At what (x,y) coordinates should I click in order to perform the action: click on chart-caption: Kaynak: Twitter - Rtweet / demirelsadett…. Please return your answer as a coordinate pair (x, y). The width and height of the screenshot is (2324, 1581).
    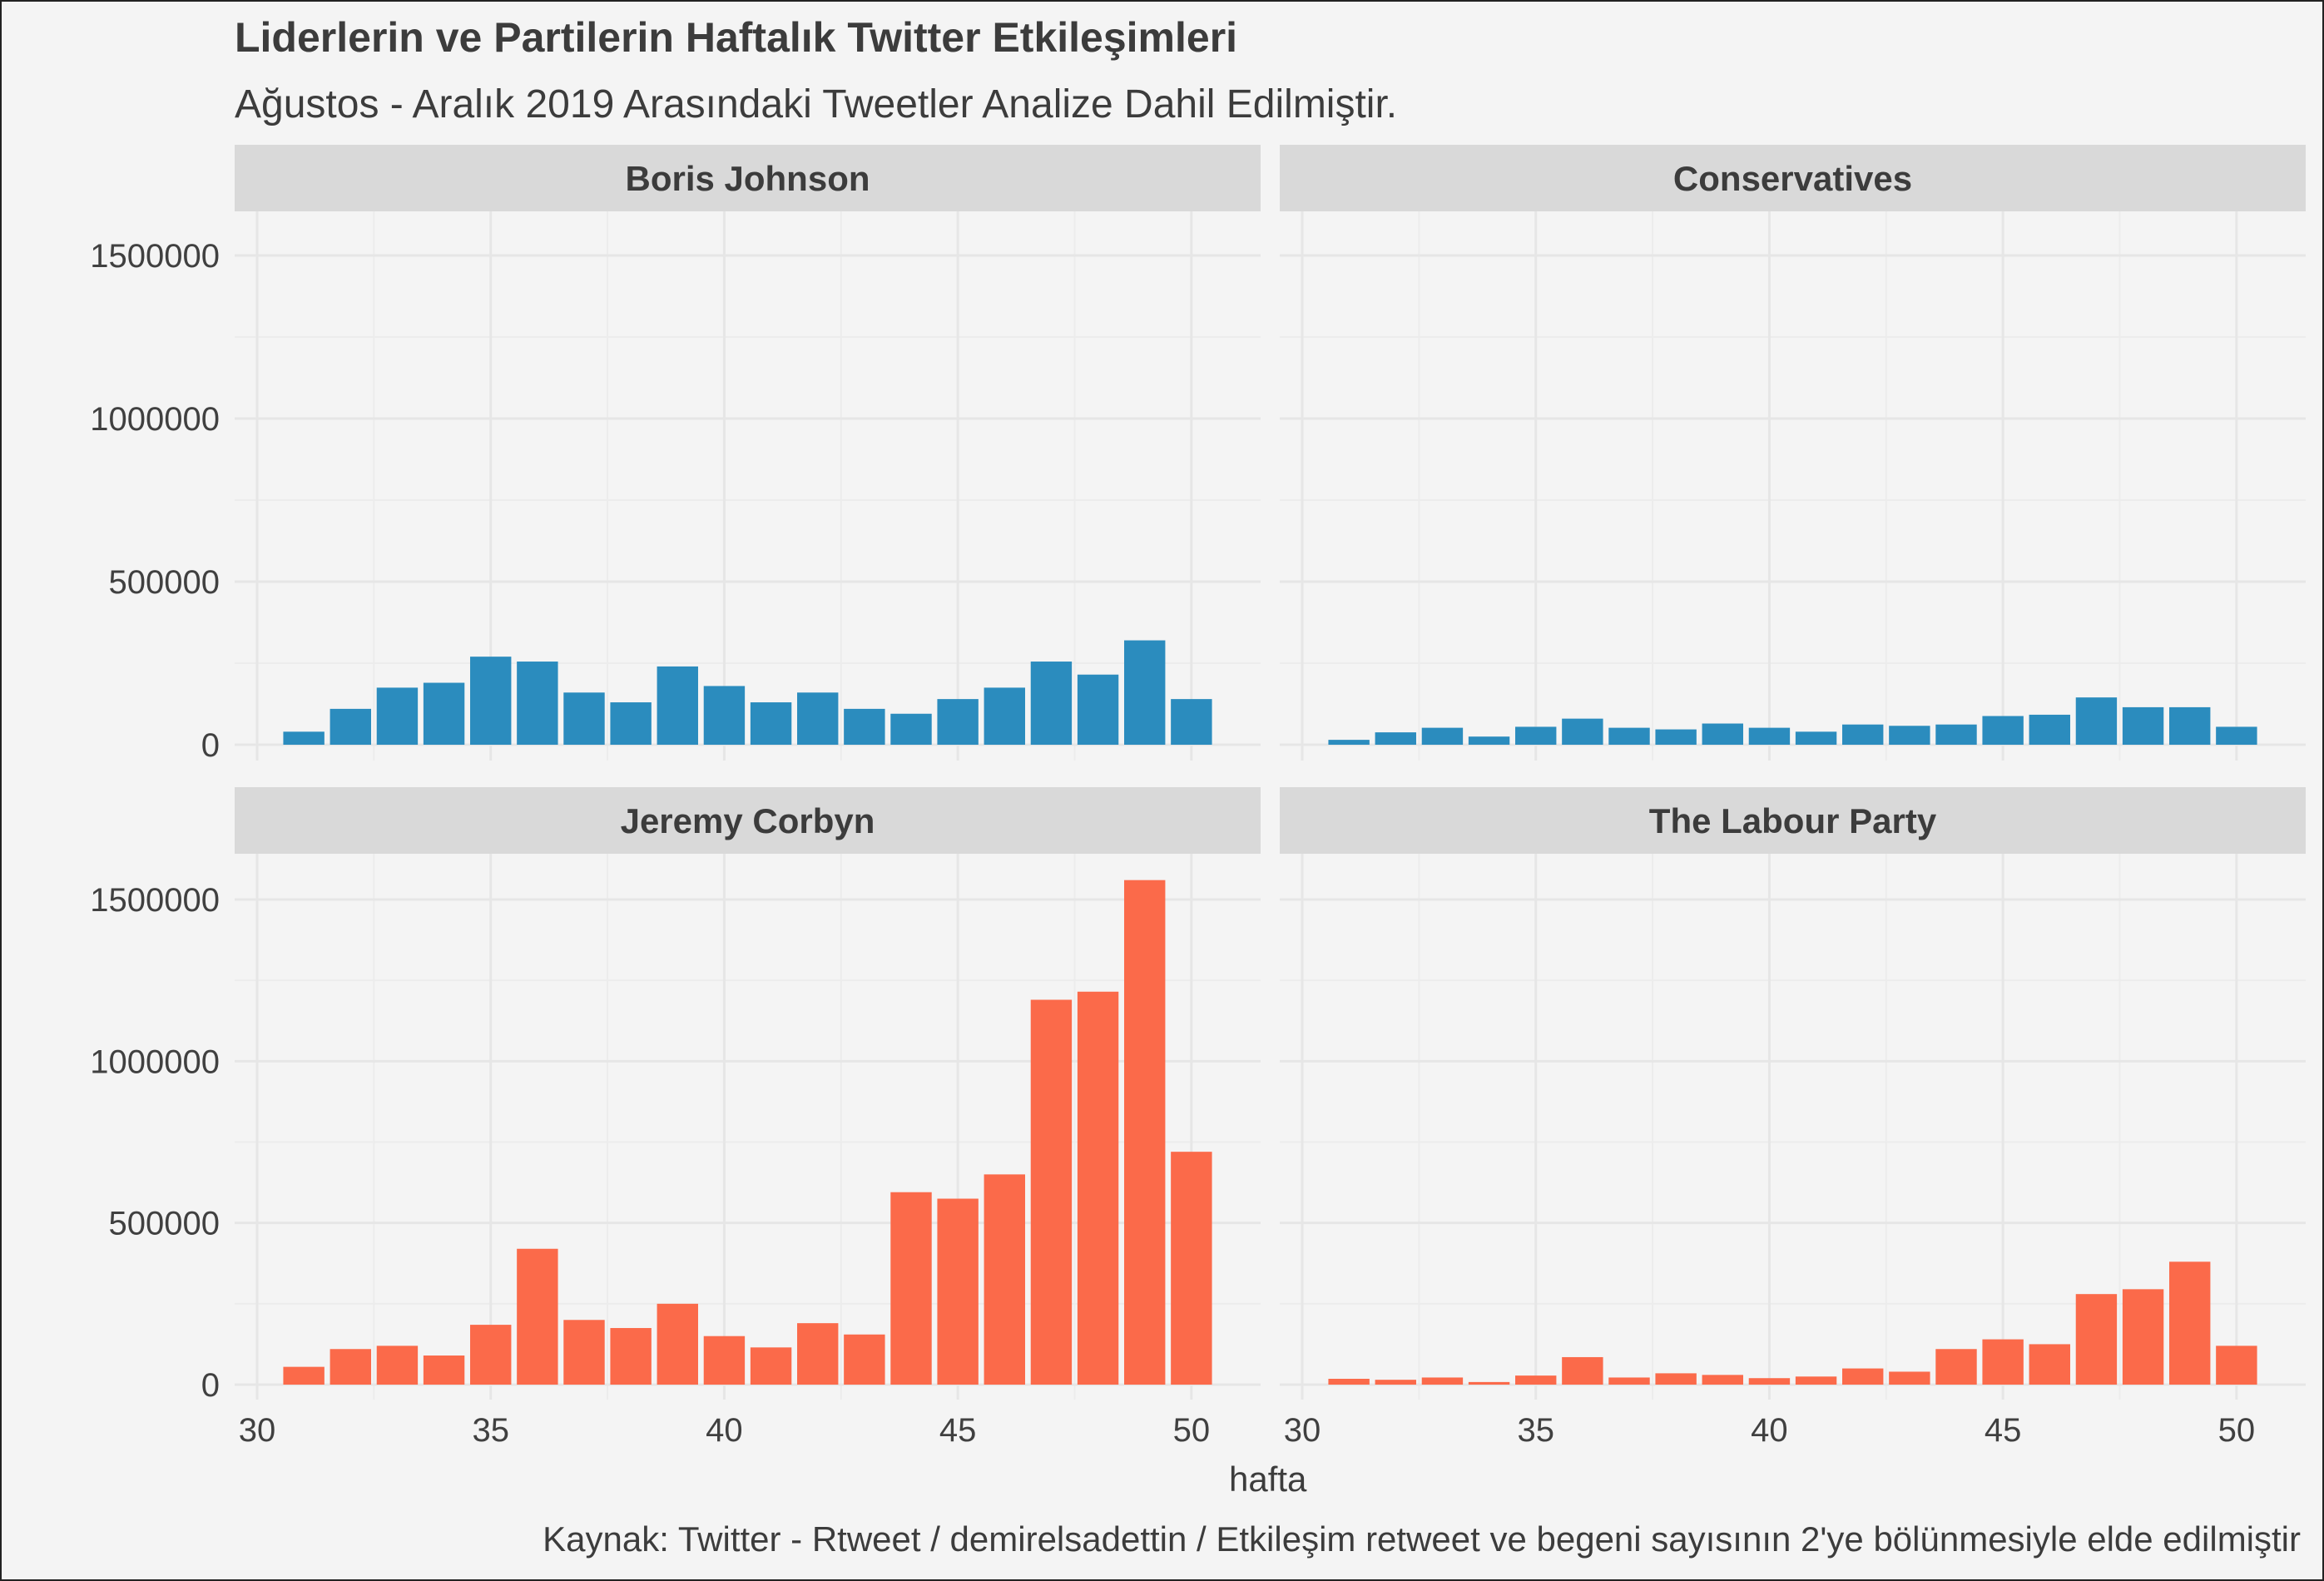
    Looking at the image, I should click on (1422, 1539).